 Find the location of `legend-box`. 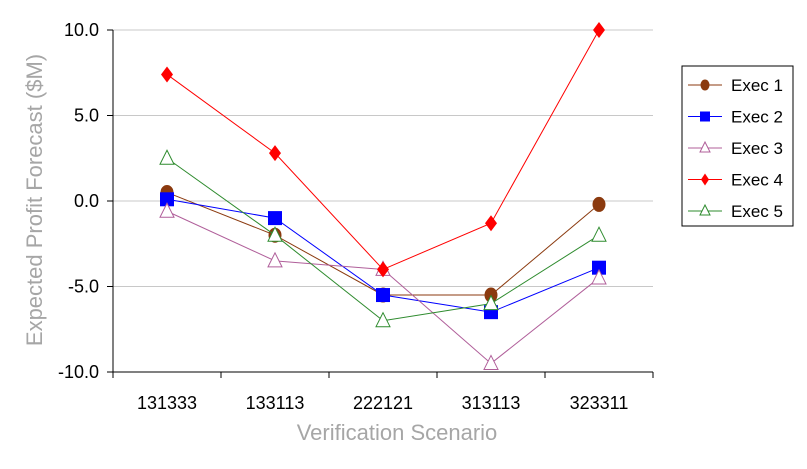

legend-box is located at coordinates (737, 146).